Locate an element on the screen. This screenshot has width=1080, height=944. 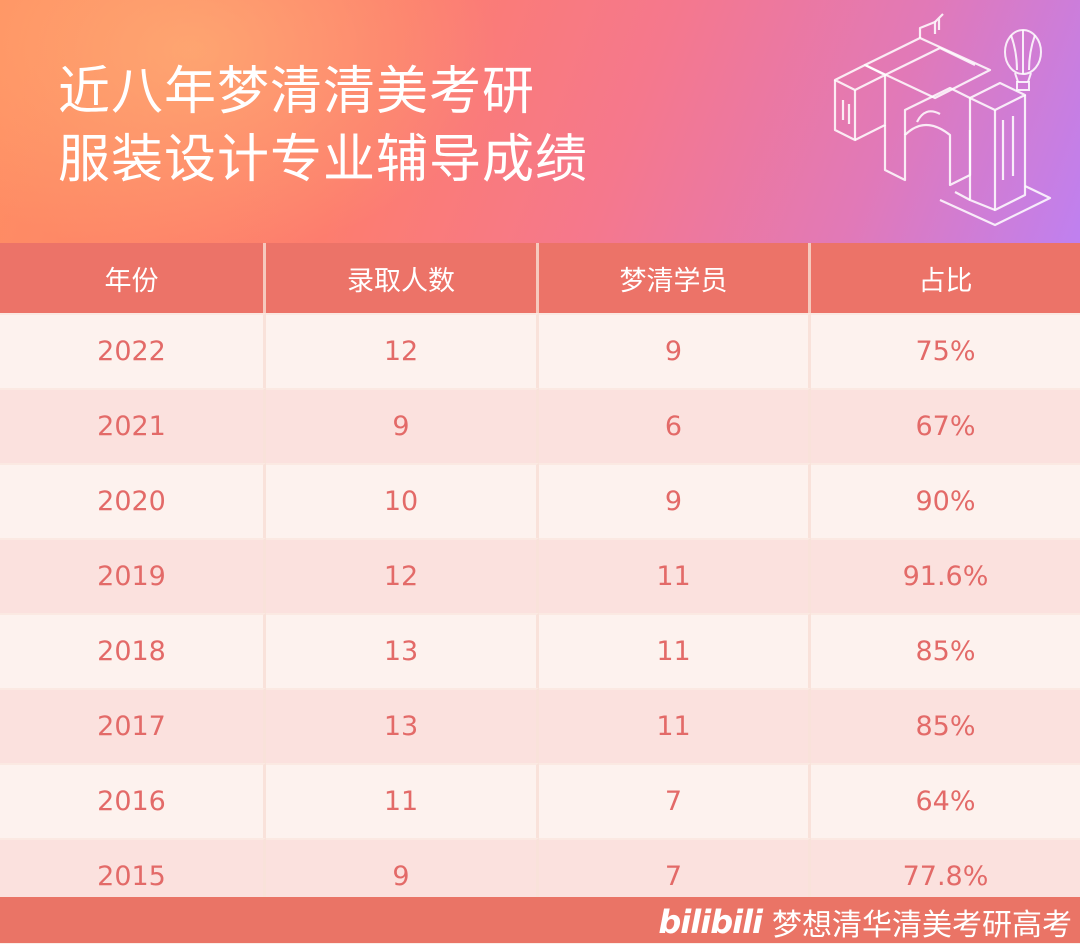
cell-year: 2022 is located at coordinates (133, 350).